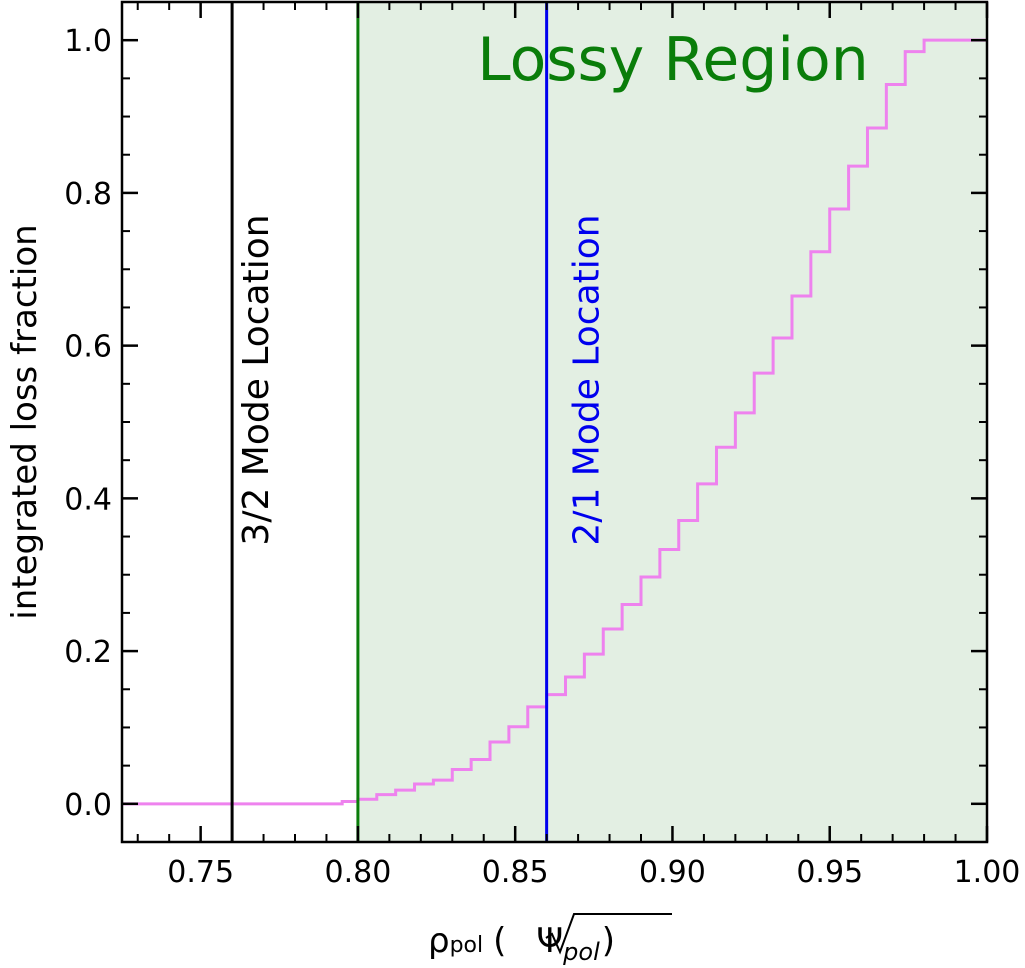 The width and height of the screenshot is (1025, 968). Describe the element at coordinates (88, 41) in the screenshot. I see `y-tick-label-5: 1.0` at that location.